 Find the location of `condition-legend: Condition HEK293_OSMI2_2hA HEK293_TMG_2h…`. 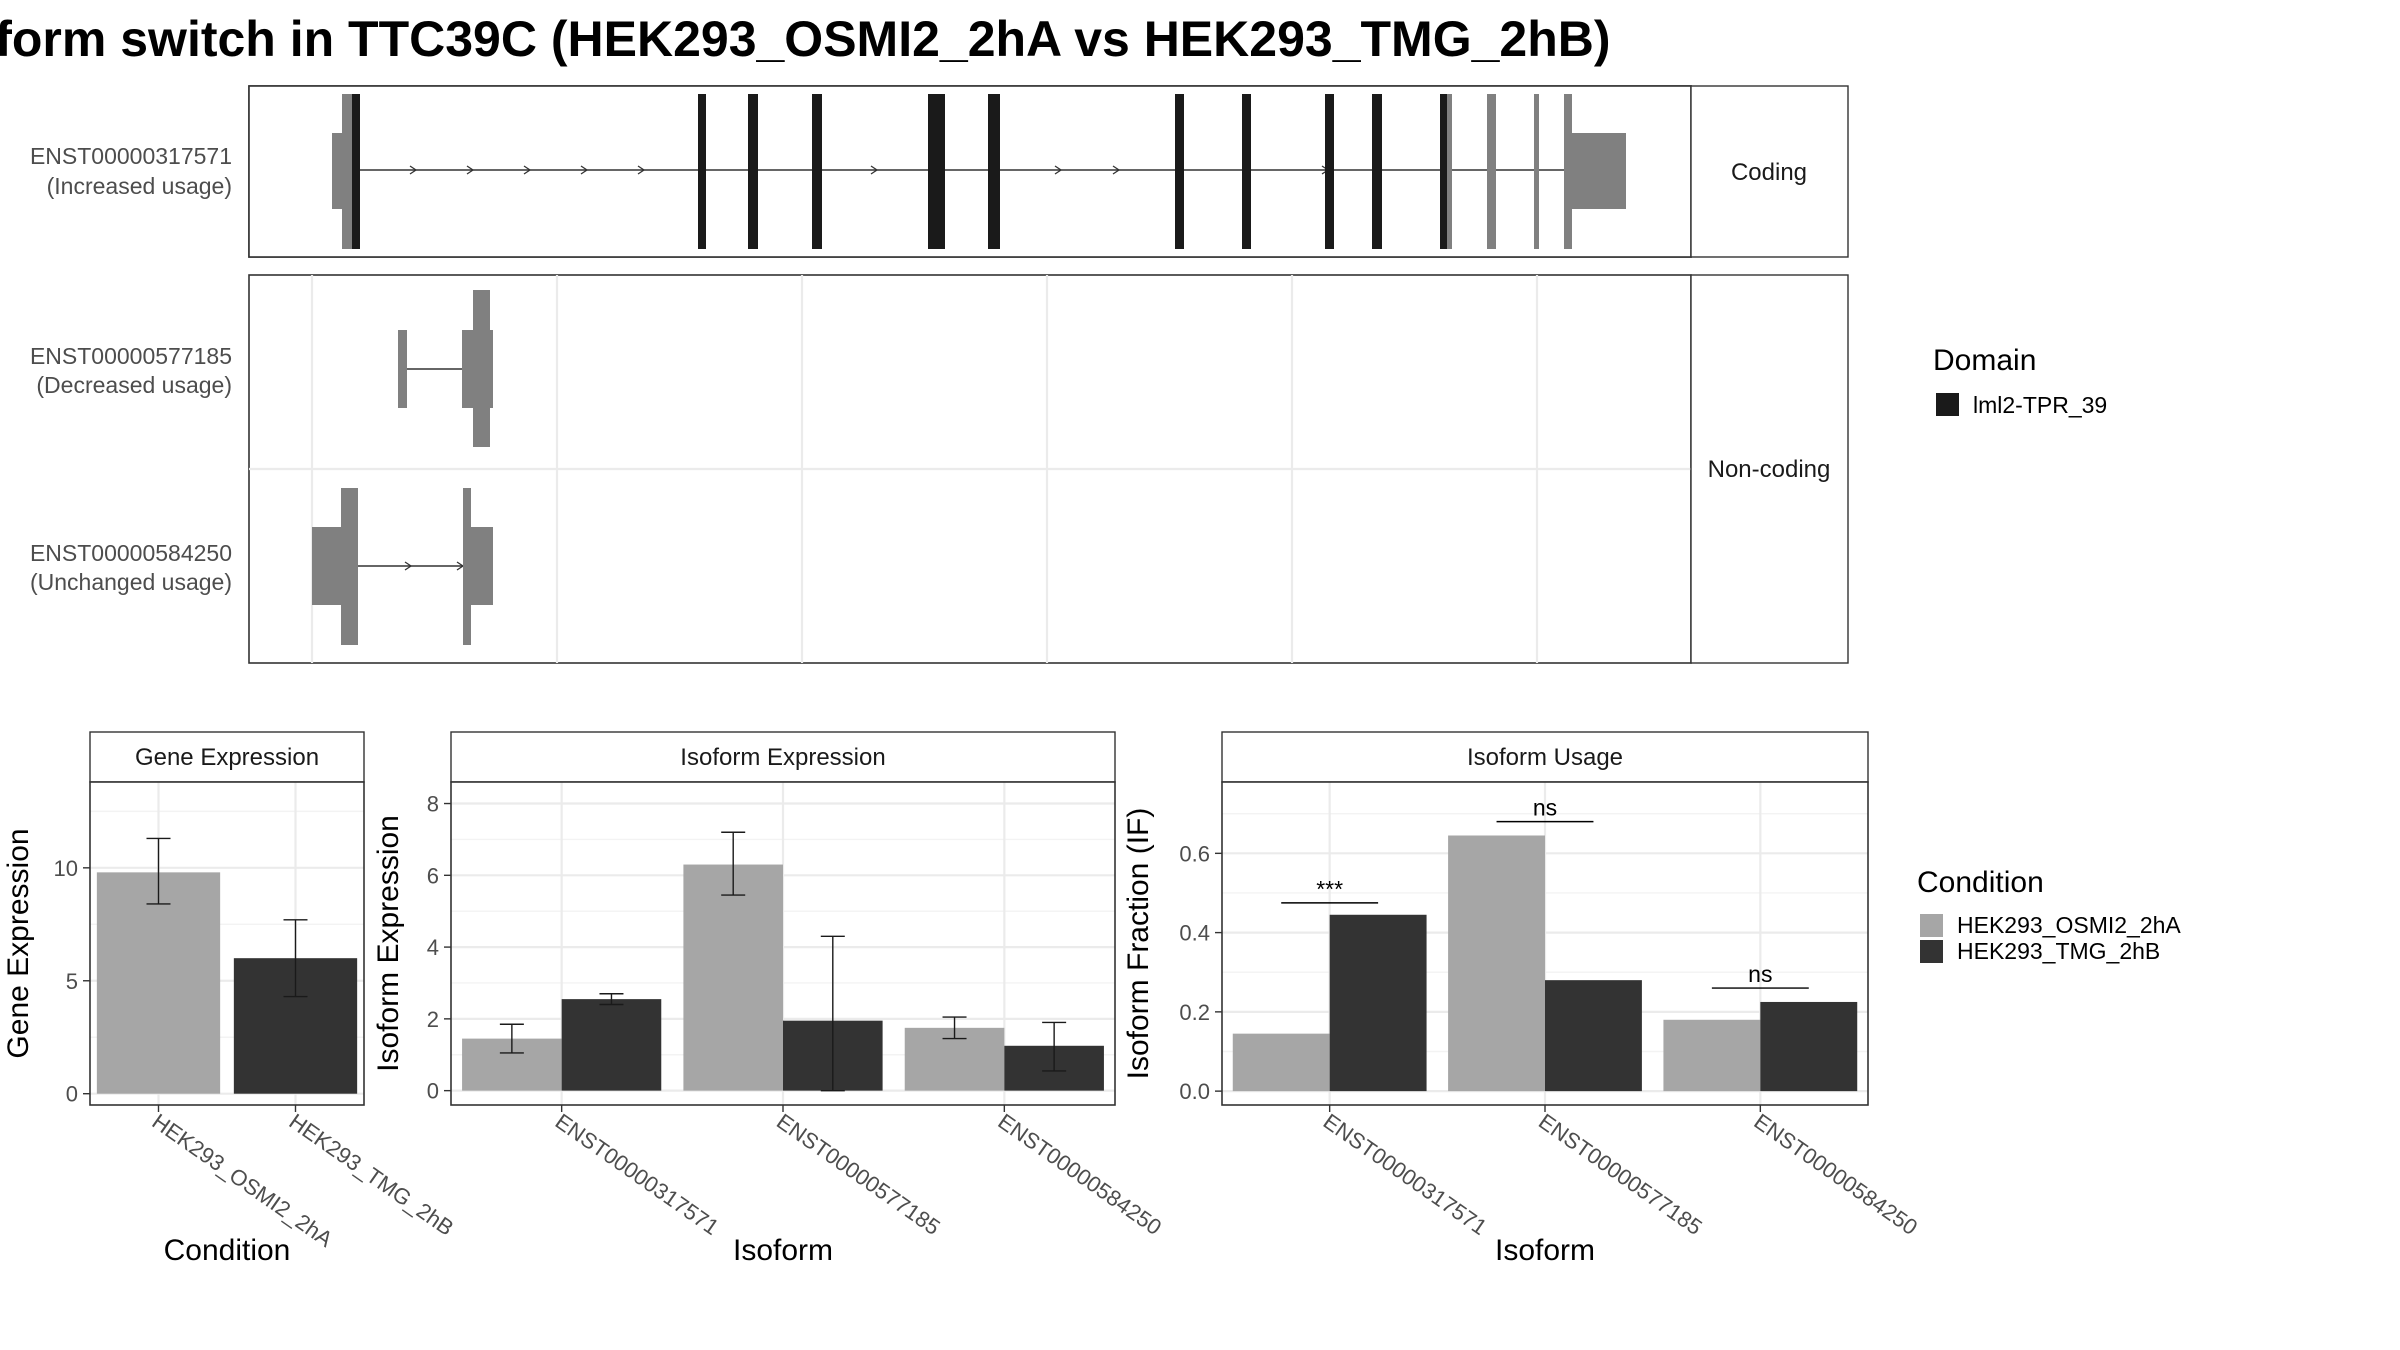

condition-legend: Condition HEK293_OSMI2_2hA HEK293_TMG_2h… is located at coordinates (2049, 915).